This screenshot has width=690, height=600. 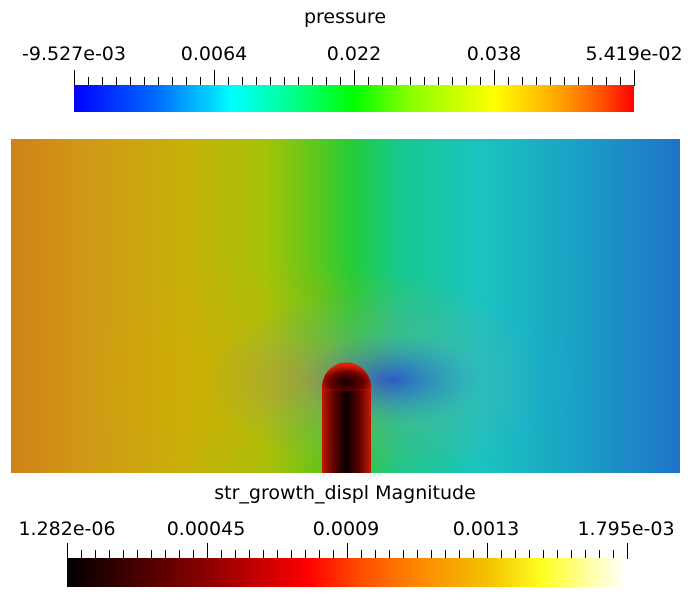 What do you see at coordinates (214, 54) in the screenshot?
I see `pressure-tick-label-1: 0.0064` at bounding box center [214, 54].